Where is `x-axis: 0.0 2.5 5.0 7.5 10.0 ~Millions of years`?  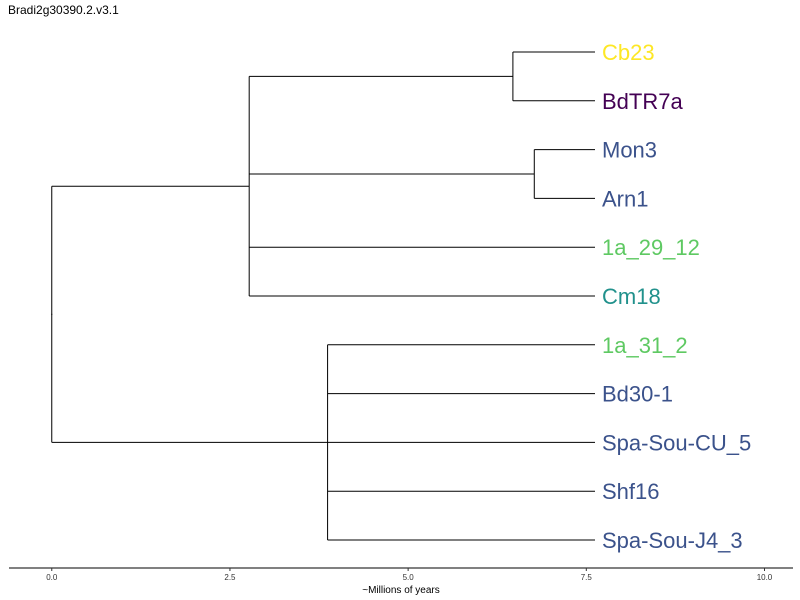
x-axis: 0.0 2.5 5.0 7.5 10.0 ~Millions of years is located at coordinates (401, 581).